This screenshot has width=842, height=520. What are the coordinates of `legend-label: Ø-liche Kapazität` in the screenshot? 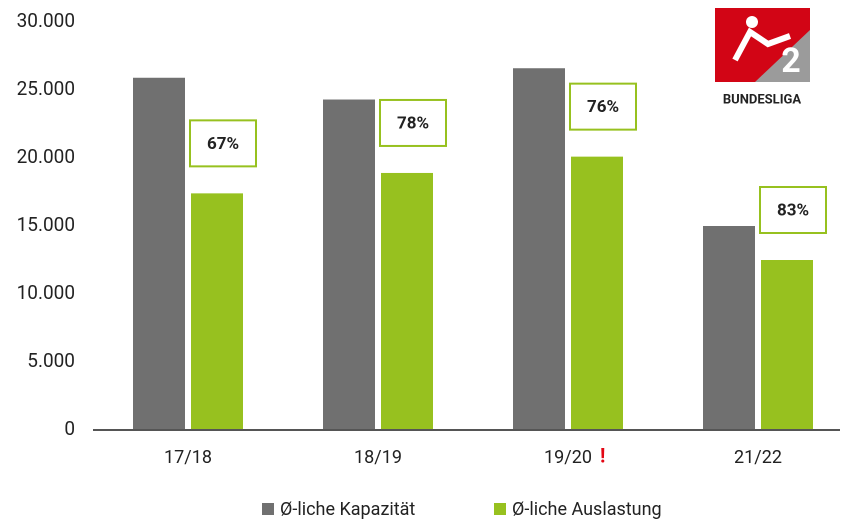 It's located at (347, 509).